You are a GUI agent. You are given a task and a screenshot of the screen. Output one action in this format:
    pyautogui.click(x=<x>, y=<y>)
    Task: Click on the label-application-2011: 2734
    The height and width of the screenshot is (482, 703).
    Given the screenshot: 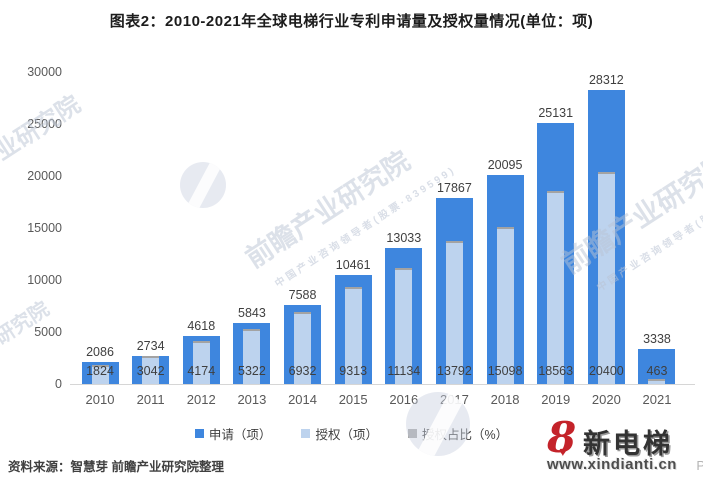 What is the action you would take?
    pyautogui.click(x=150, y=346)
    